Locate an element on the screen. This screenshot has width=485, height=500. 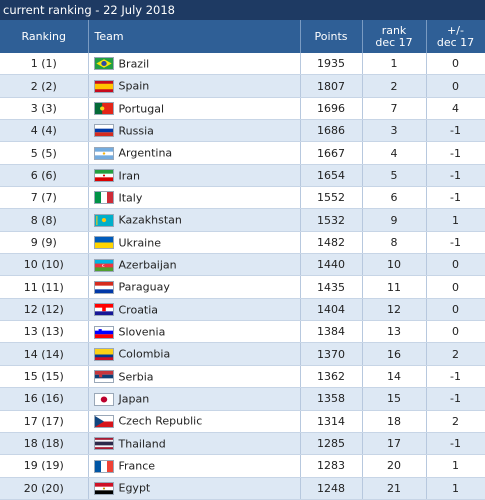
team-cell: Czech Republic is located at coordinates (194, 421).